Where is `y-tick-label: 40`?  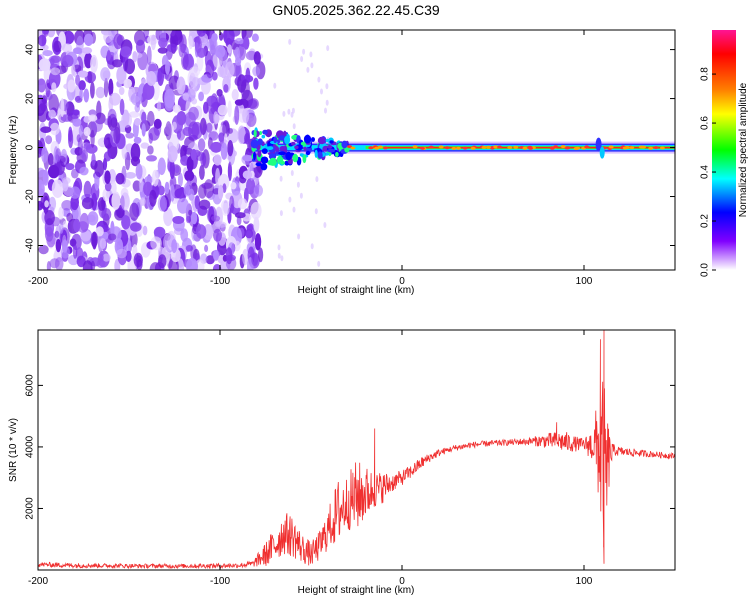
y-tick-label: 40 is located at coordinates (30, 50).